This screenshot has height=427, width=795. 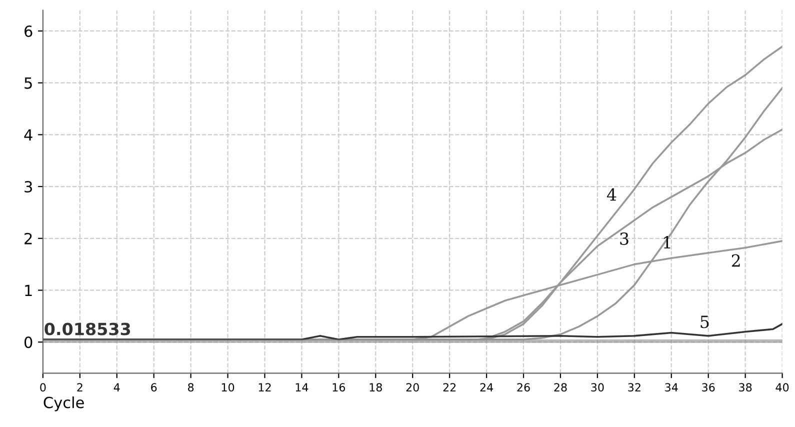 I want to click on y-tick-label: 6, so click(x=28, y=31).